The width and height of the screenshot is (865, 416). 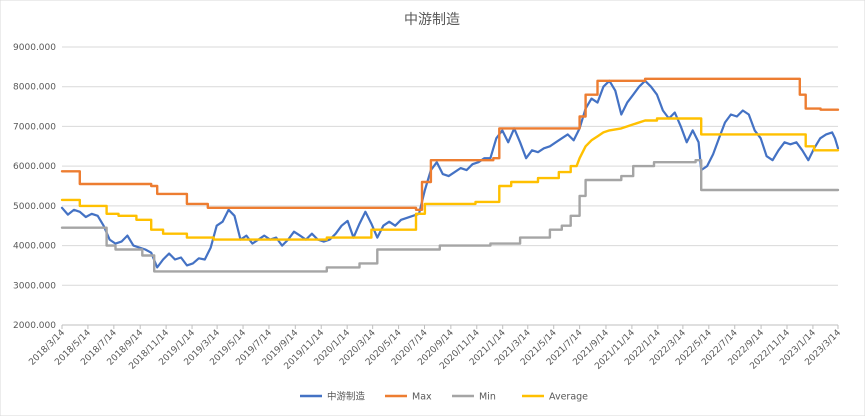 I want to click on legend-entry: Max, so click(x=408, y=397).